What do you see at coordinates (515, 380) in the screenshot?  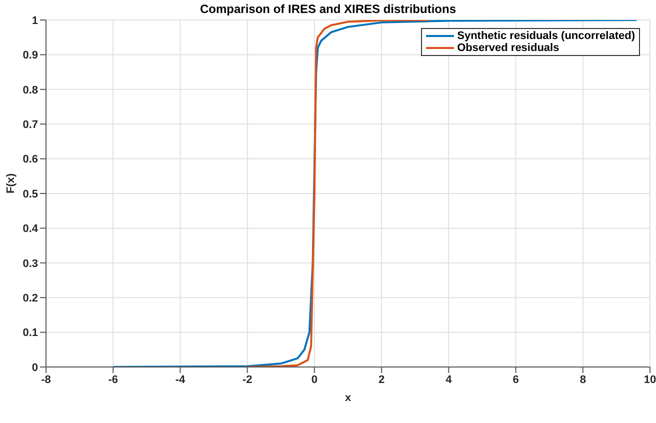 I see `x-tick-label: 6` at bounding box center [515, 380].